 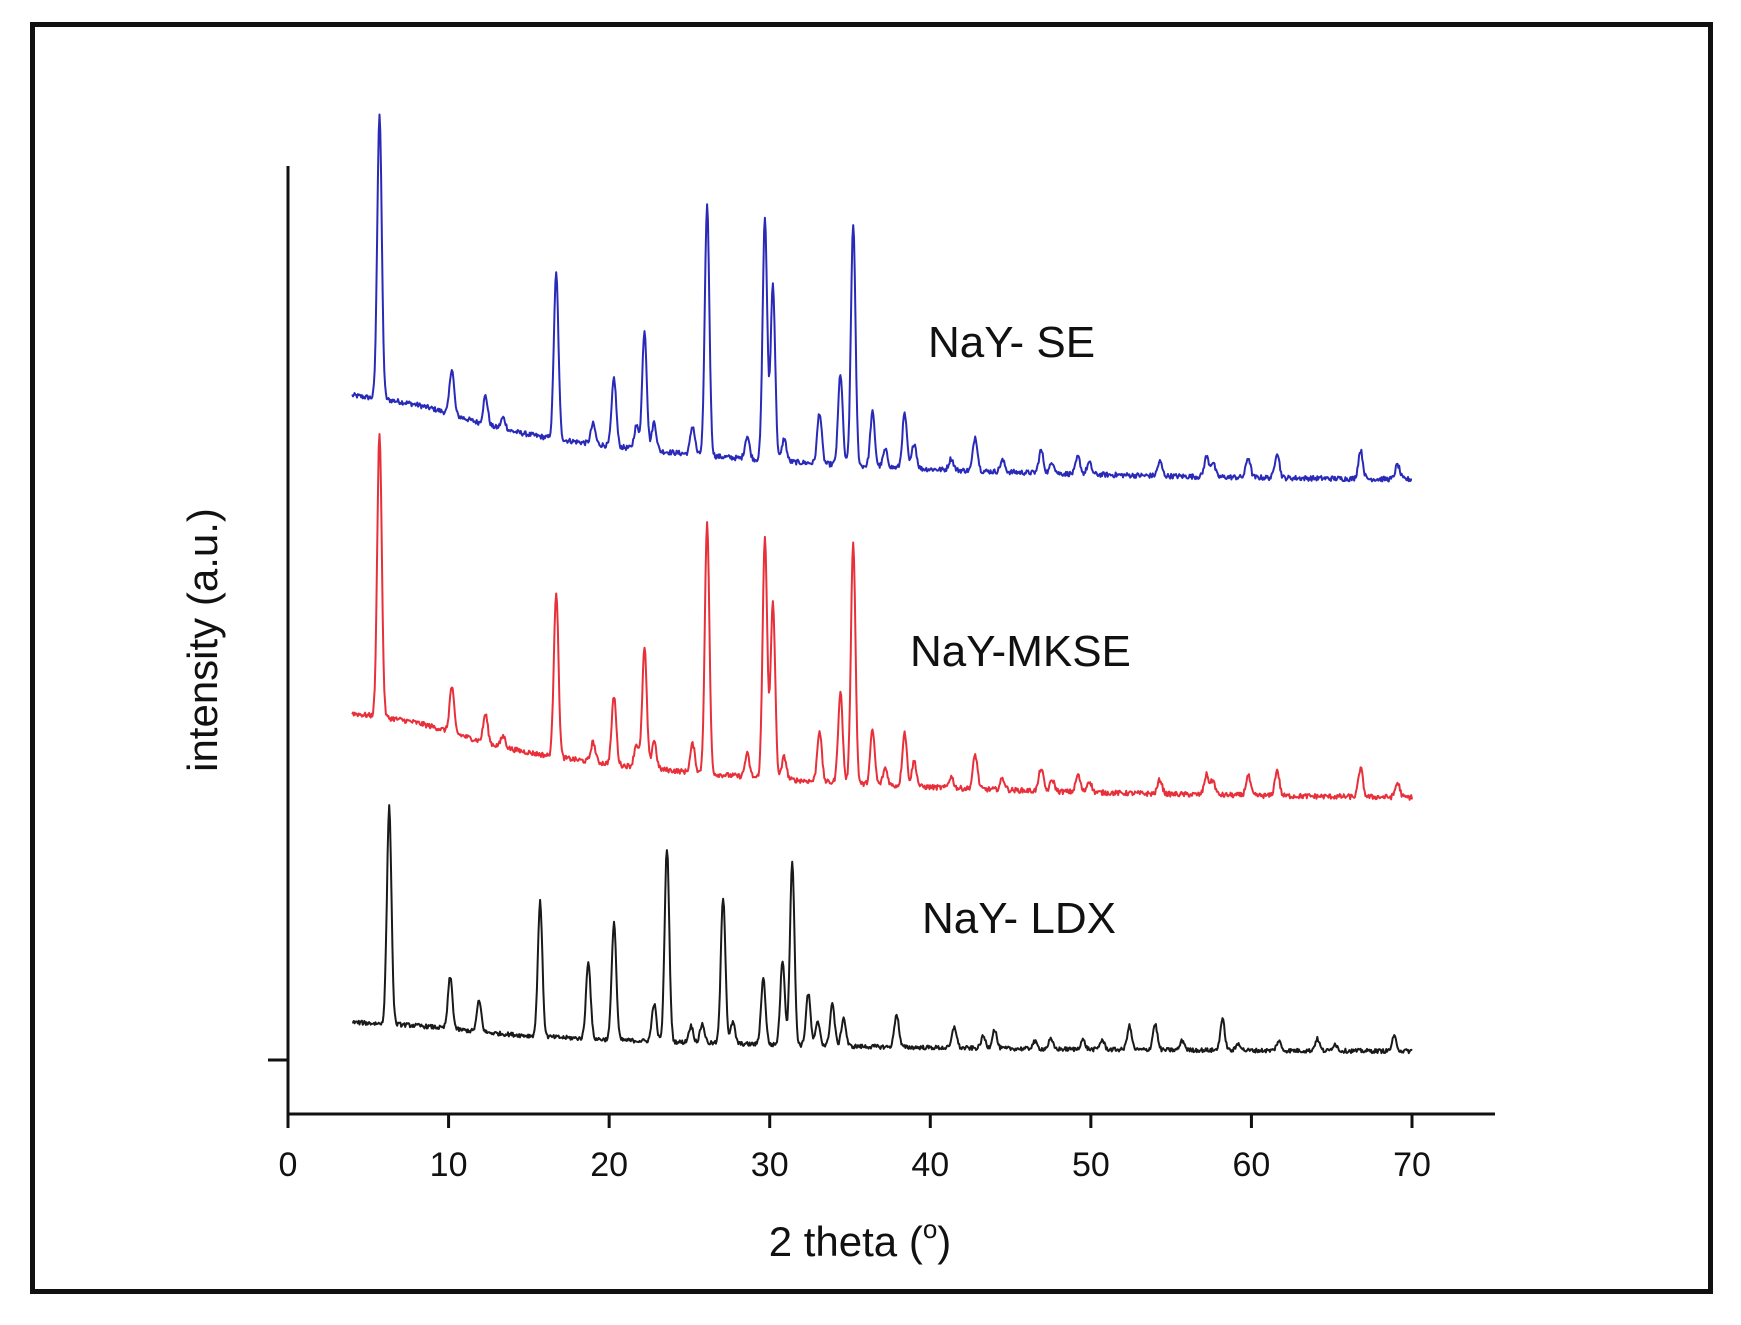 What do you see at coordinates (449, 1165) in the screenshot?
I see `x-tick-label-10: 10` at bounding box center [449, 1165].